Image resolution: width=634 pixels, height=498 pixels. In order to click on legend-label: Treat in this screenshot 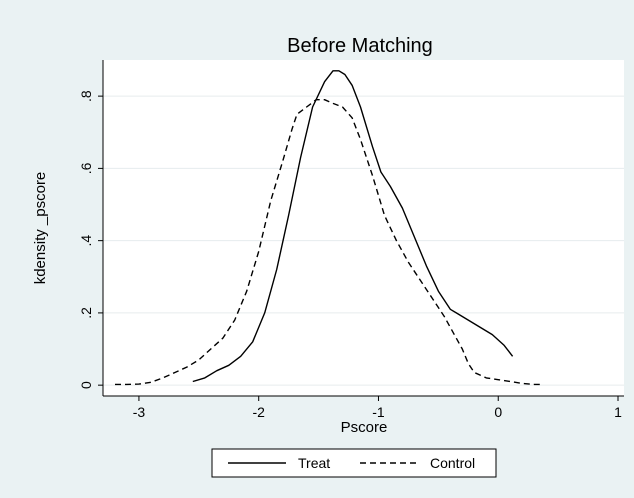, I will do `click(314, 463)`.